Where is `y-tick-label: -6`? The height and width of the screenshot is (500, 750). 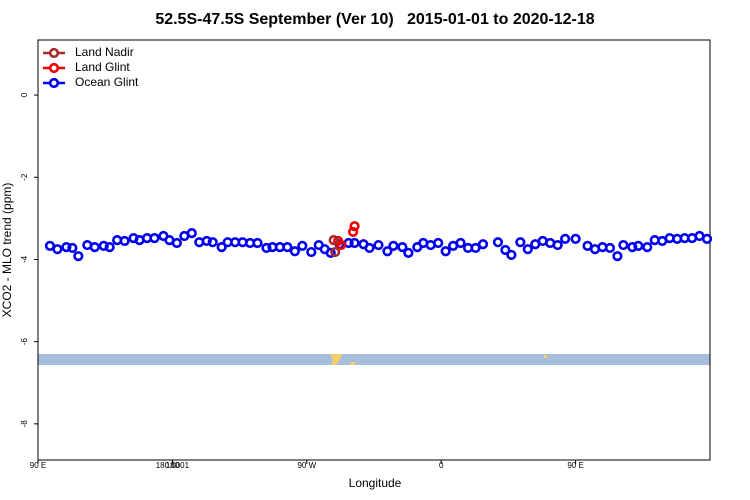
y-tick-label: -6 is located at coordinates (24, 342).